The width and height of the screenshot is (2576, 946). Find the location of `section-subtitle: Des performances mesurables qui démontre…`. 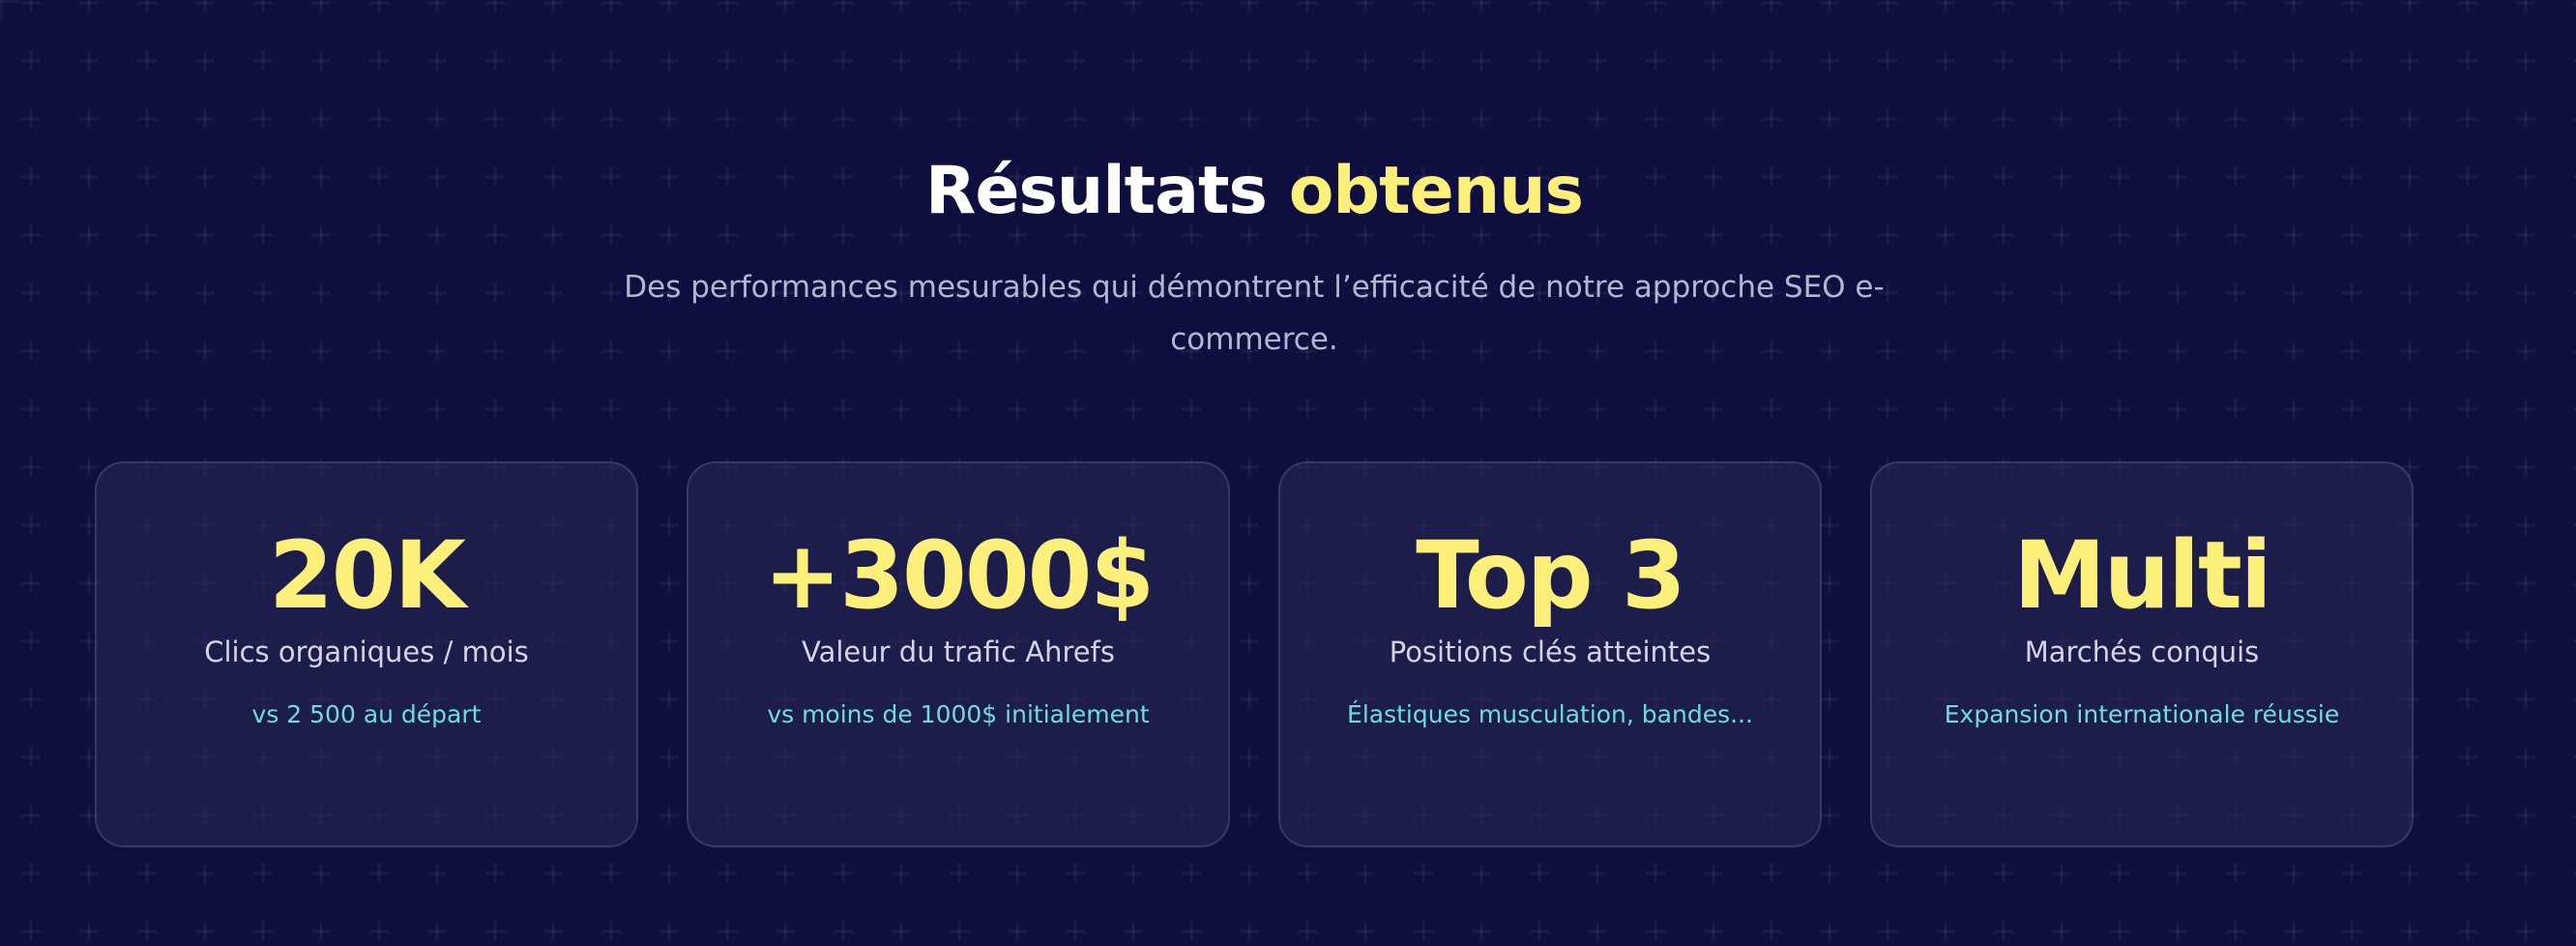

section-subtitle: Des performances mesurables qui démontre… is located at coordinates (1254, 313).